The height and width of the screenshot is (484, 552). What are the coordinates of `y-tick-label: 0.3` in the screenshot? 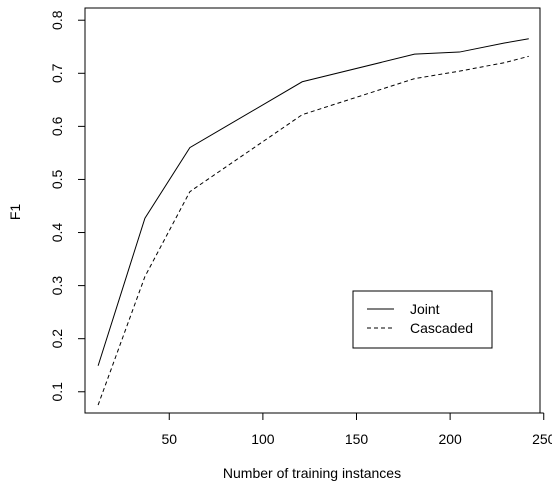 It's located at (57, 286).